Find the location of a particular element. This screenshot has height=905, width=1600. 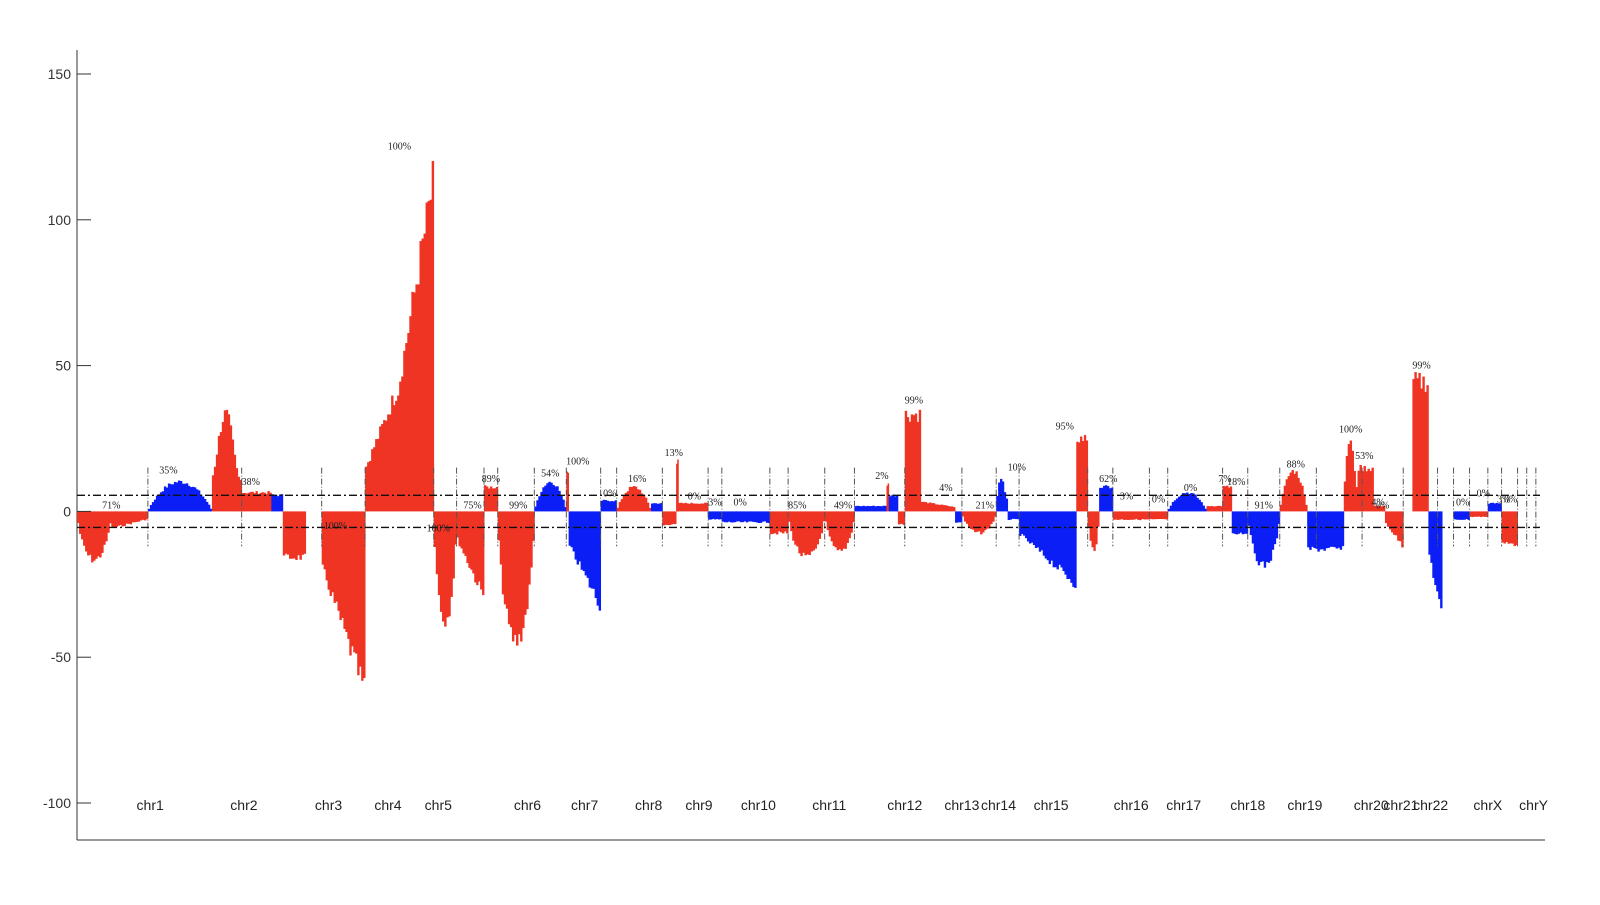

chromosome-label-chr8: chr8 is located at coordinates (648, 805).